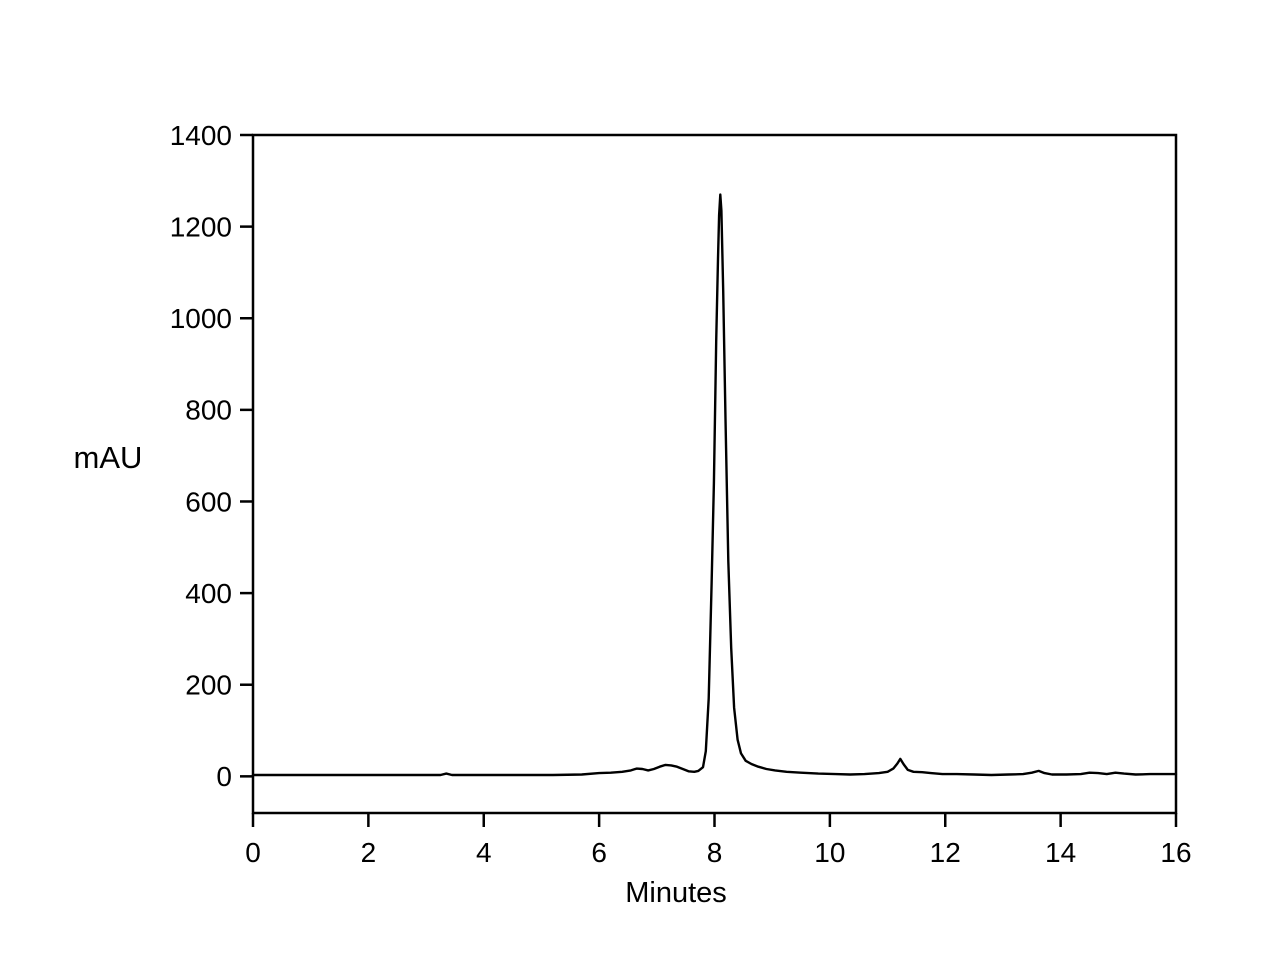  What do you see at coordinates (599, 852) in the screenshot?
I see `x-tick-label: 6` at bounding box center [599, 852].